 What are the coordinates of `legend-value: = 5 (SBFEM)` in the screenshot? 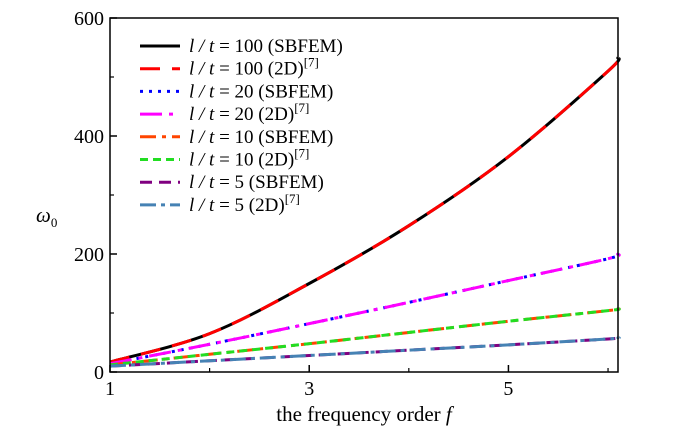 It's located at (268, 182).